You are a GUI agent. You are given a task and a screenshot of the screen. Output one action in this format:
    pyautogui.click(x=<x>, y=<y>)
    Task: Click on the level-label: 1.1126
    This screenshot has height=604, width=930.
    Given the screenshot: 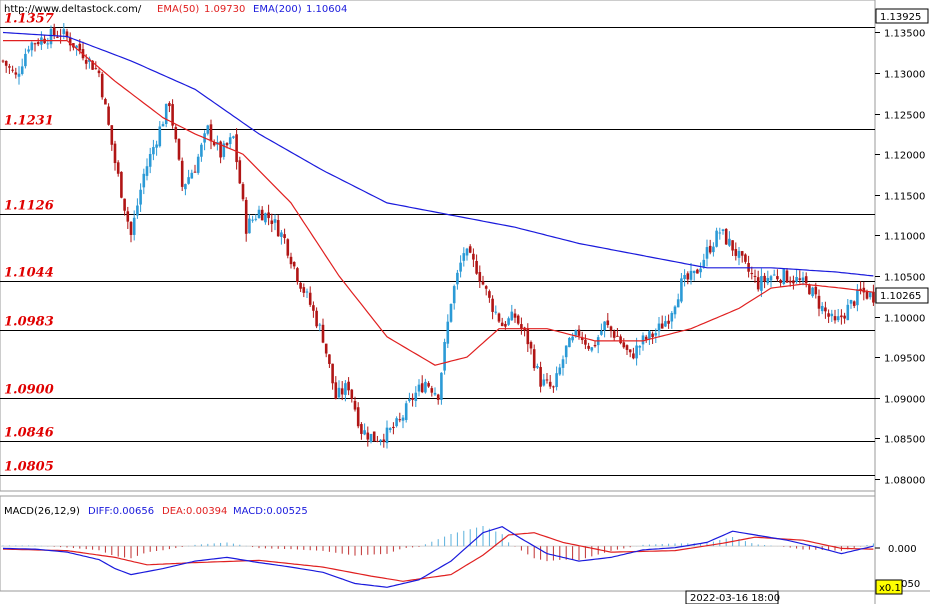 What is the action you would take?
    pyautogui.click(x=29, y=206)
    